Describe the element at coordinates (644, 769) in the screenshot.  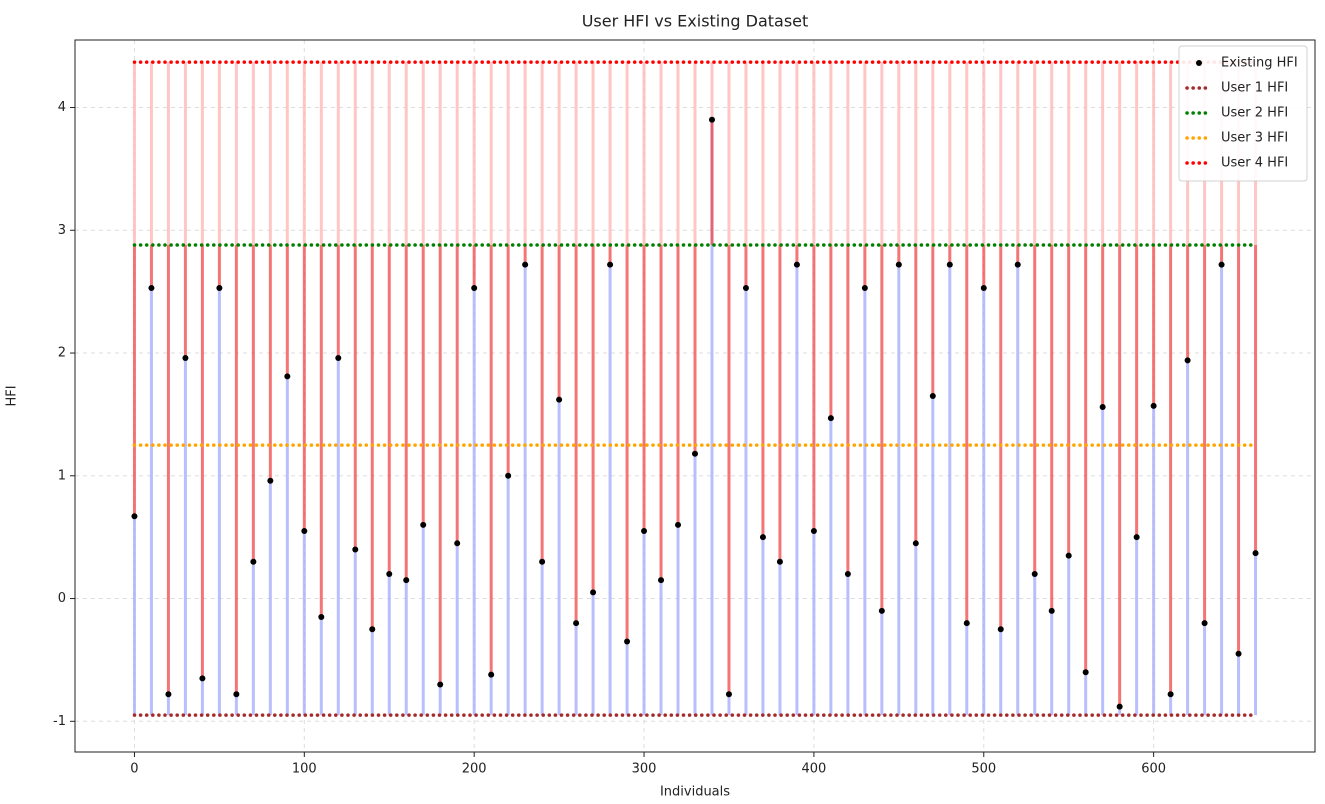
I see `x-tick-label: 300` at that location.